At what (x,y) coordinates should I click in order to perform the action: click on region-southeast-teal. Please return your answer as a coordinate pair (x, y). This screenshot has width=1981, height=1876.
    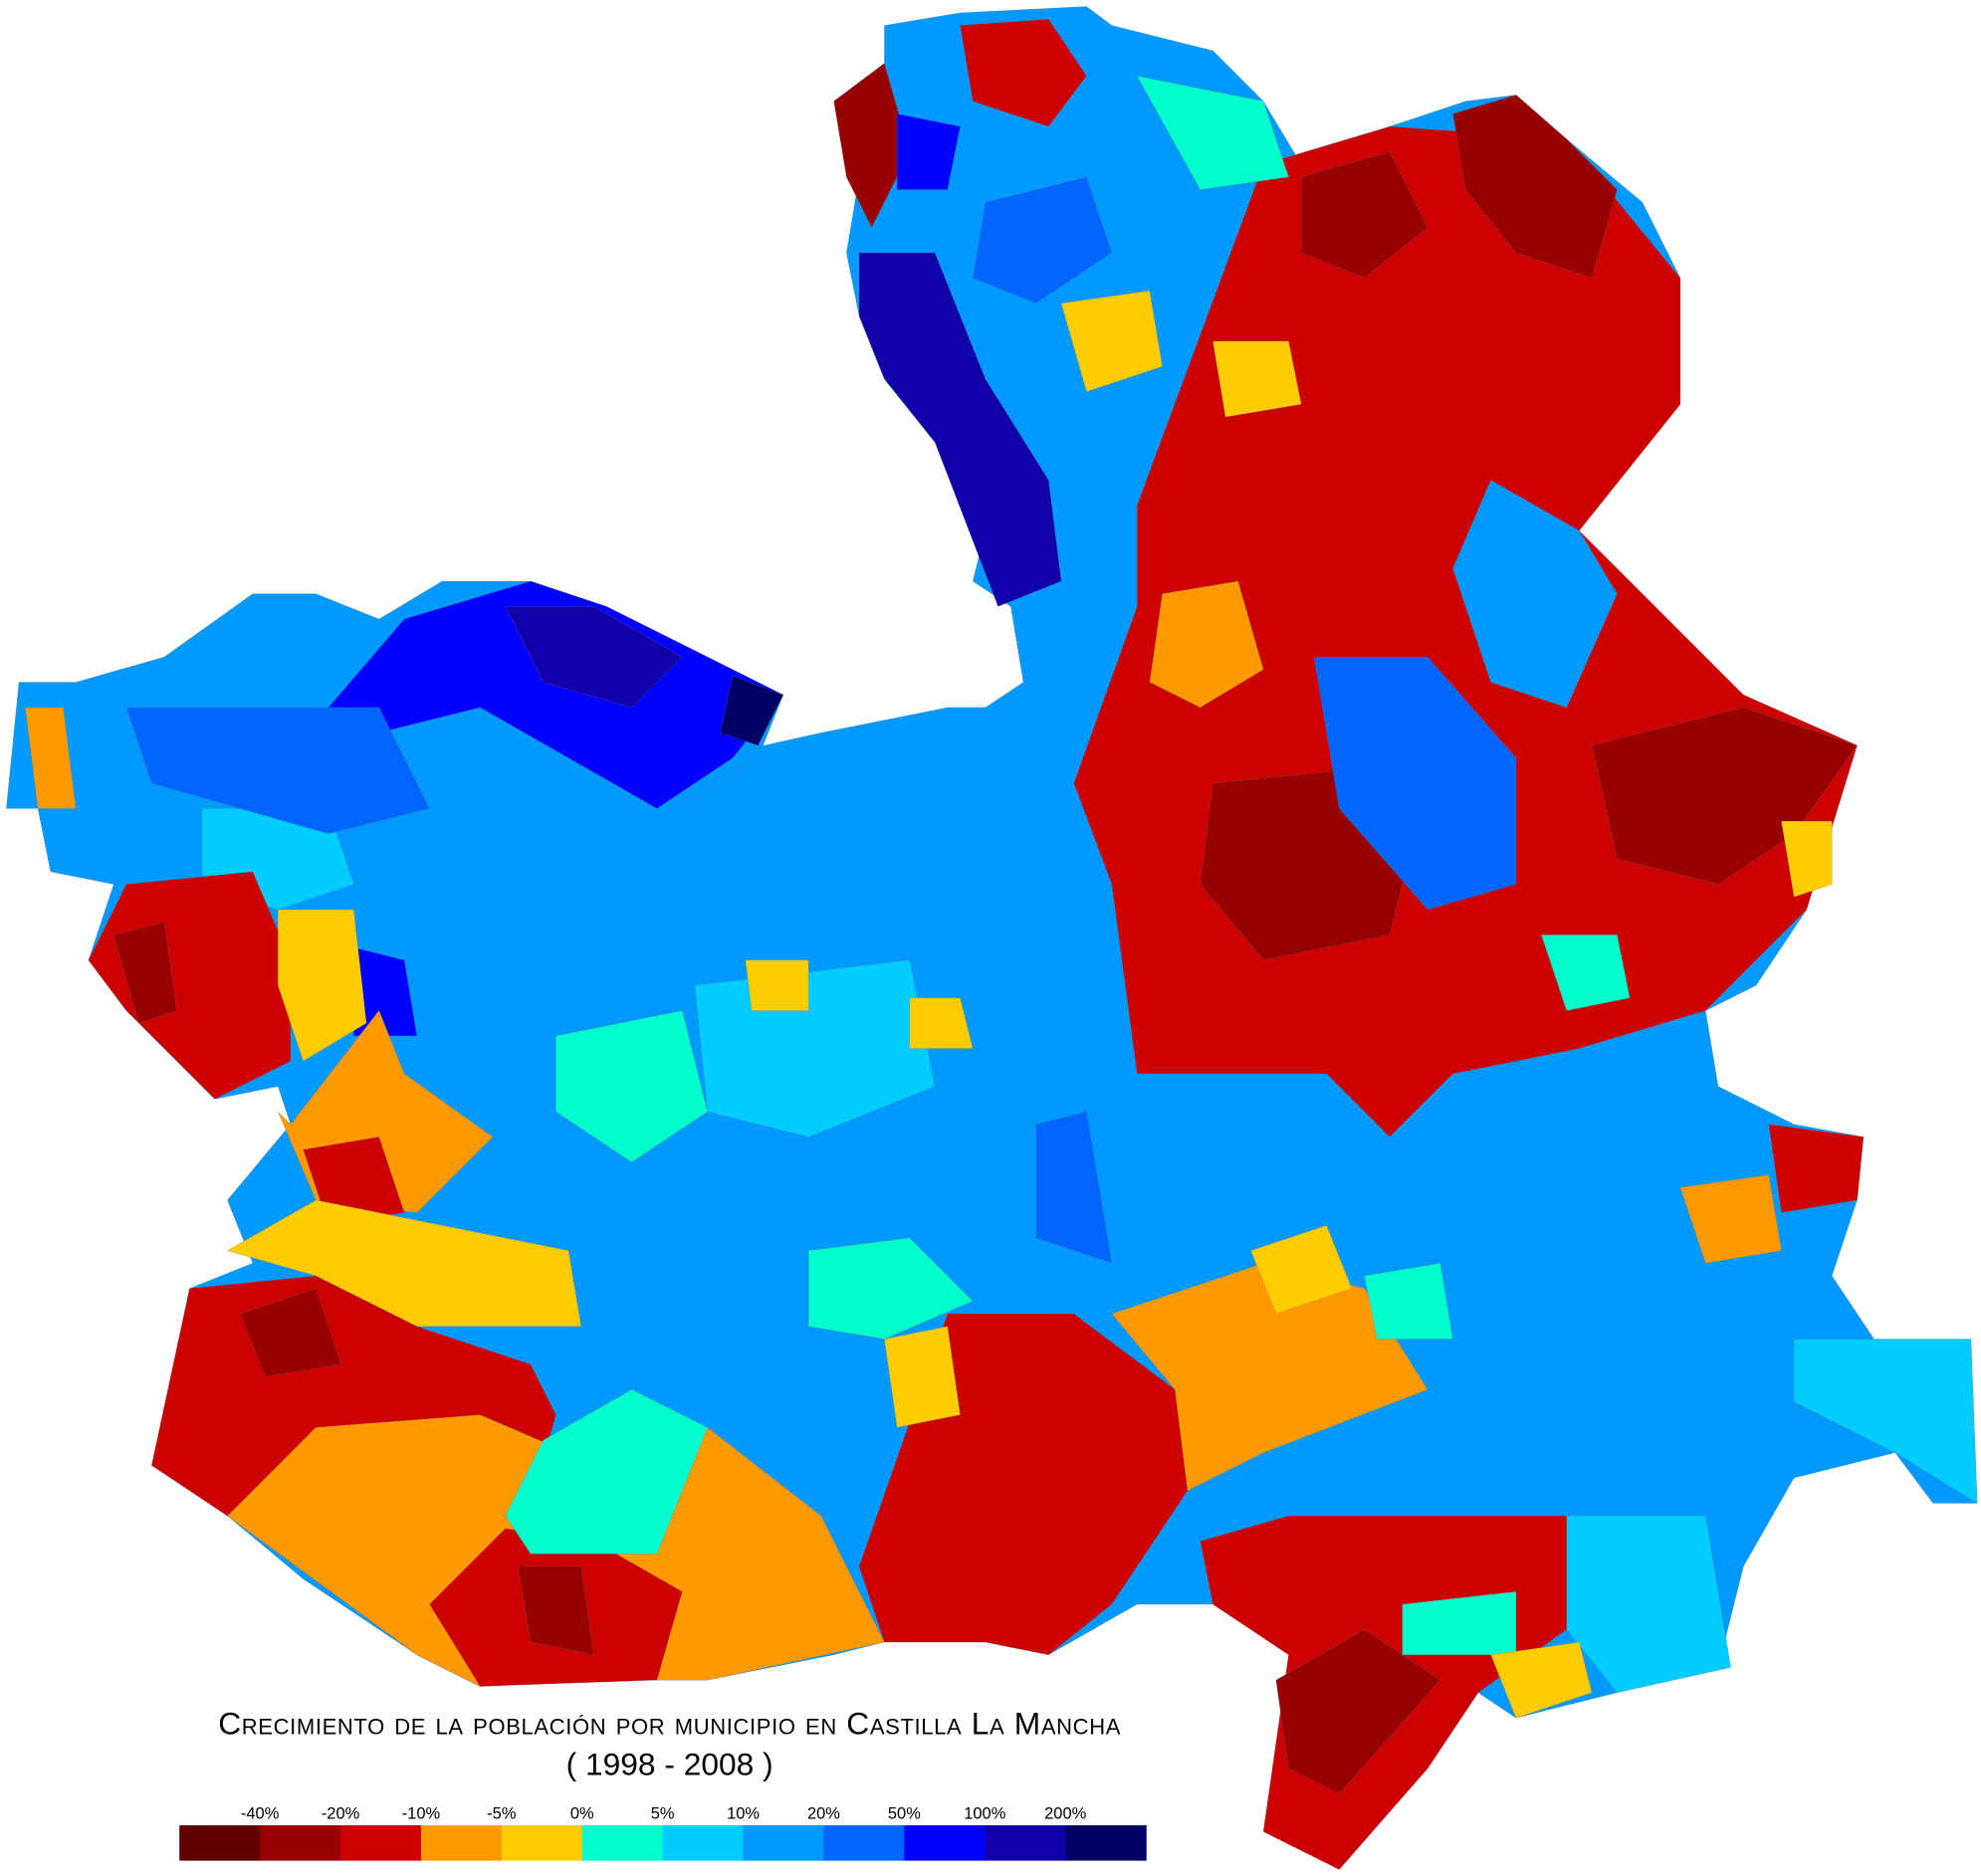
    Looking at the image, I should click on (1408, 1301).